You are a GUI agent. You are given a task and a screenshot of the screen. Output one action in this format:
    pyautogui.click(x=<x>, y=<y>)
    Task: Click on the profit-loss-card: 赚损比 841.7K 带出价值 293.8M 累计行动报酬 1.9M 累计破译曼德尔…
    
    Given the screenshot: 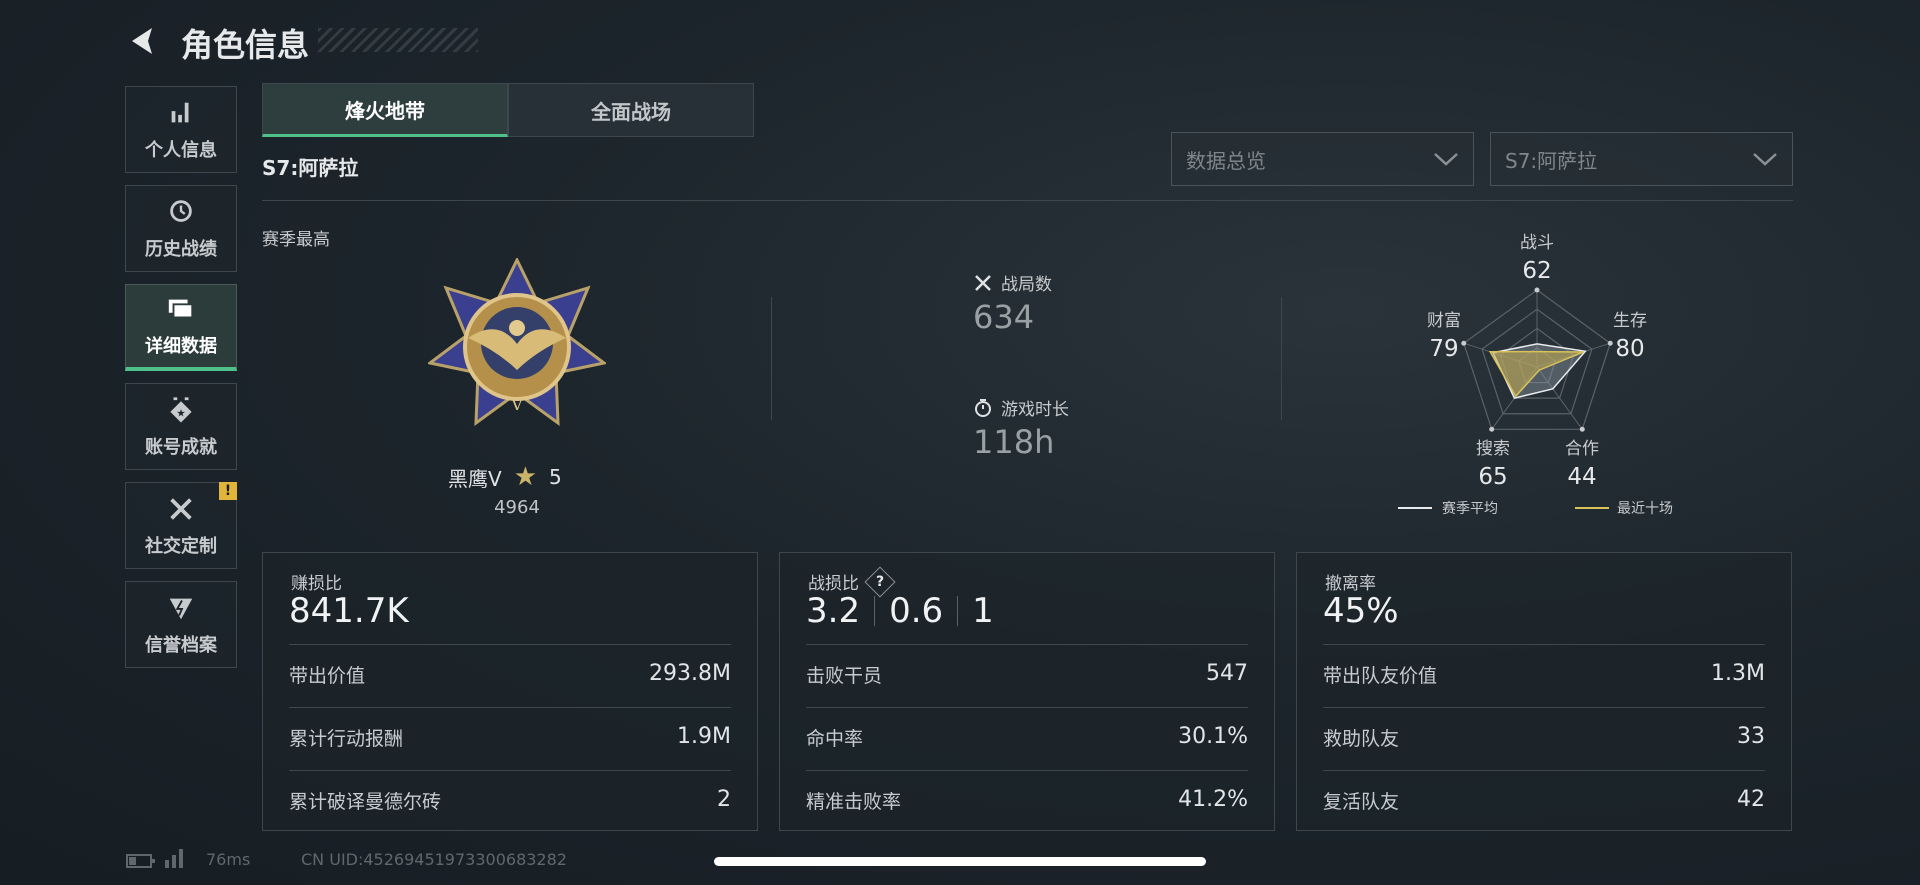 What is the action you would take?
    pyautogui.click(x=510, y=691)
    